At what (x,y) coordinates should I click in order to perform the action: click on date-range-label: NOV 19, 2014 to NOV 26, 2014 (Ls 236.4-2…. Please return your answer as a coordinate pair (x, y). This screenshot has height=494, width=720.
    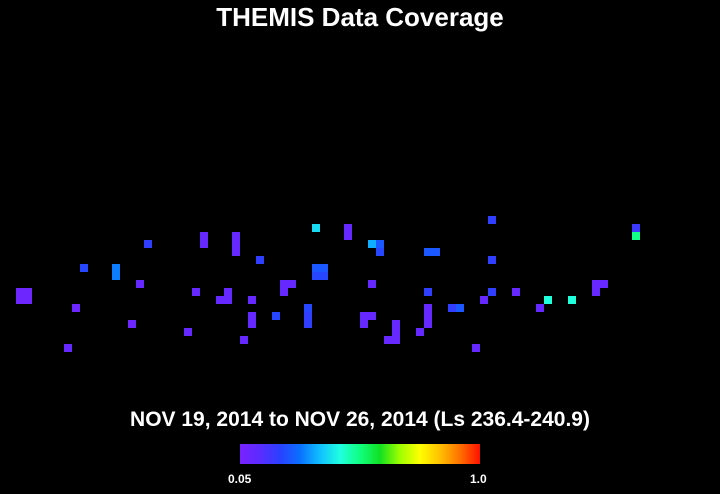
    Looking at the image, I should click on (360, 419).